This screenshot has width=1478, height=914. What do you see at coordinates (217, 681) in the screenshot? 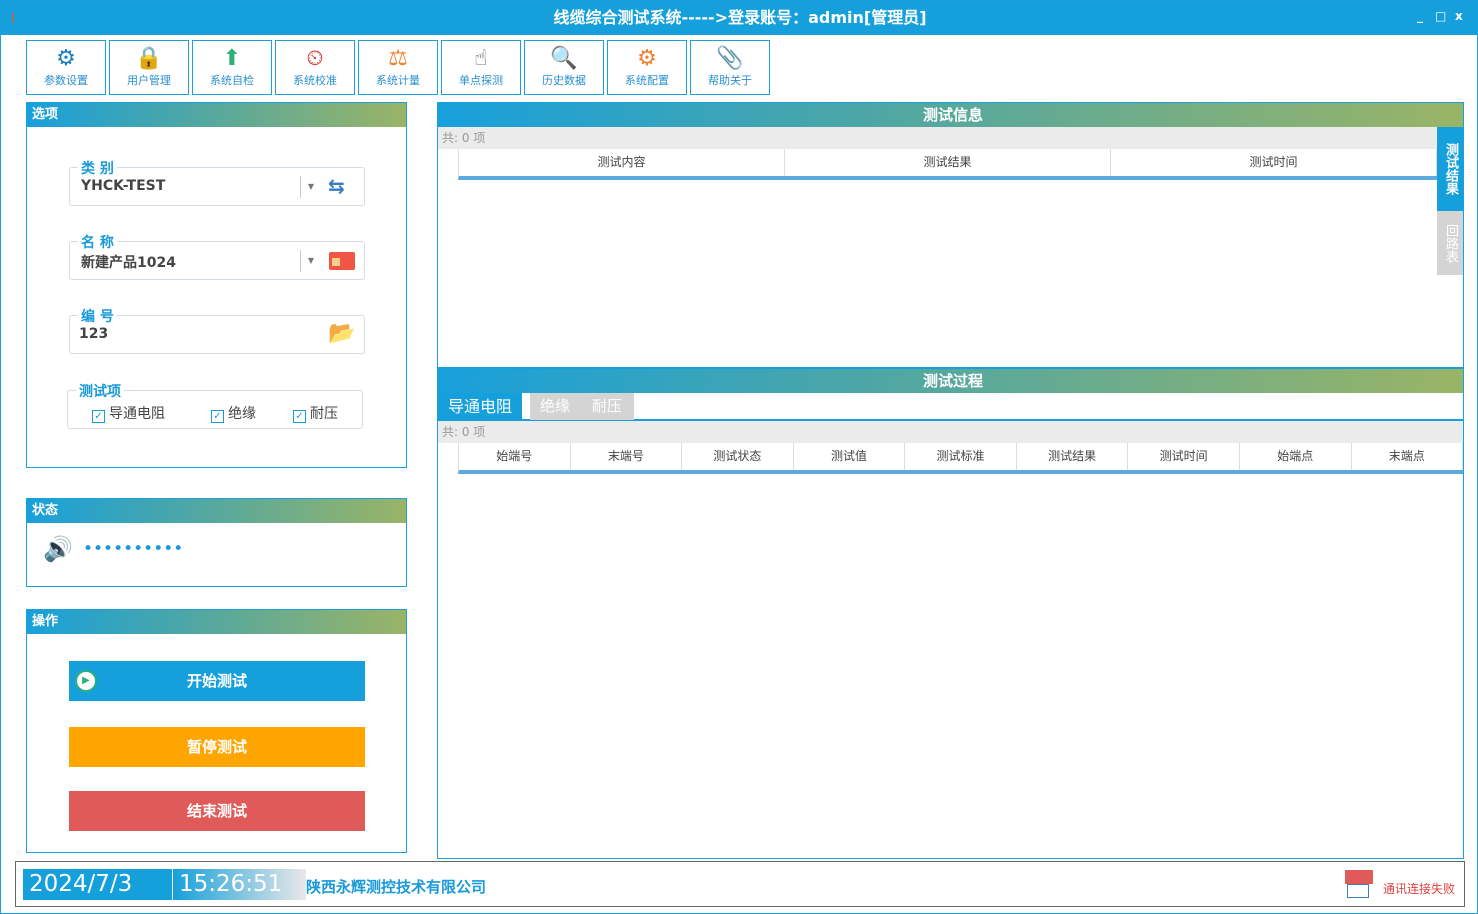
I see `start-test-button: ▶ 开始测试` at bounding box center [217, 681].